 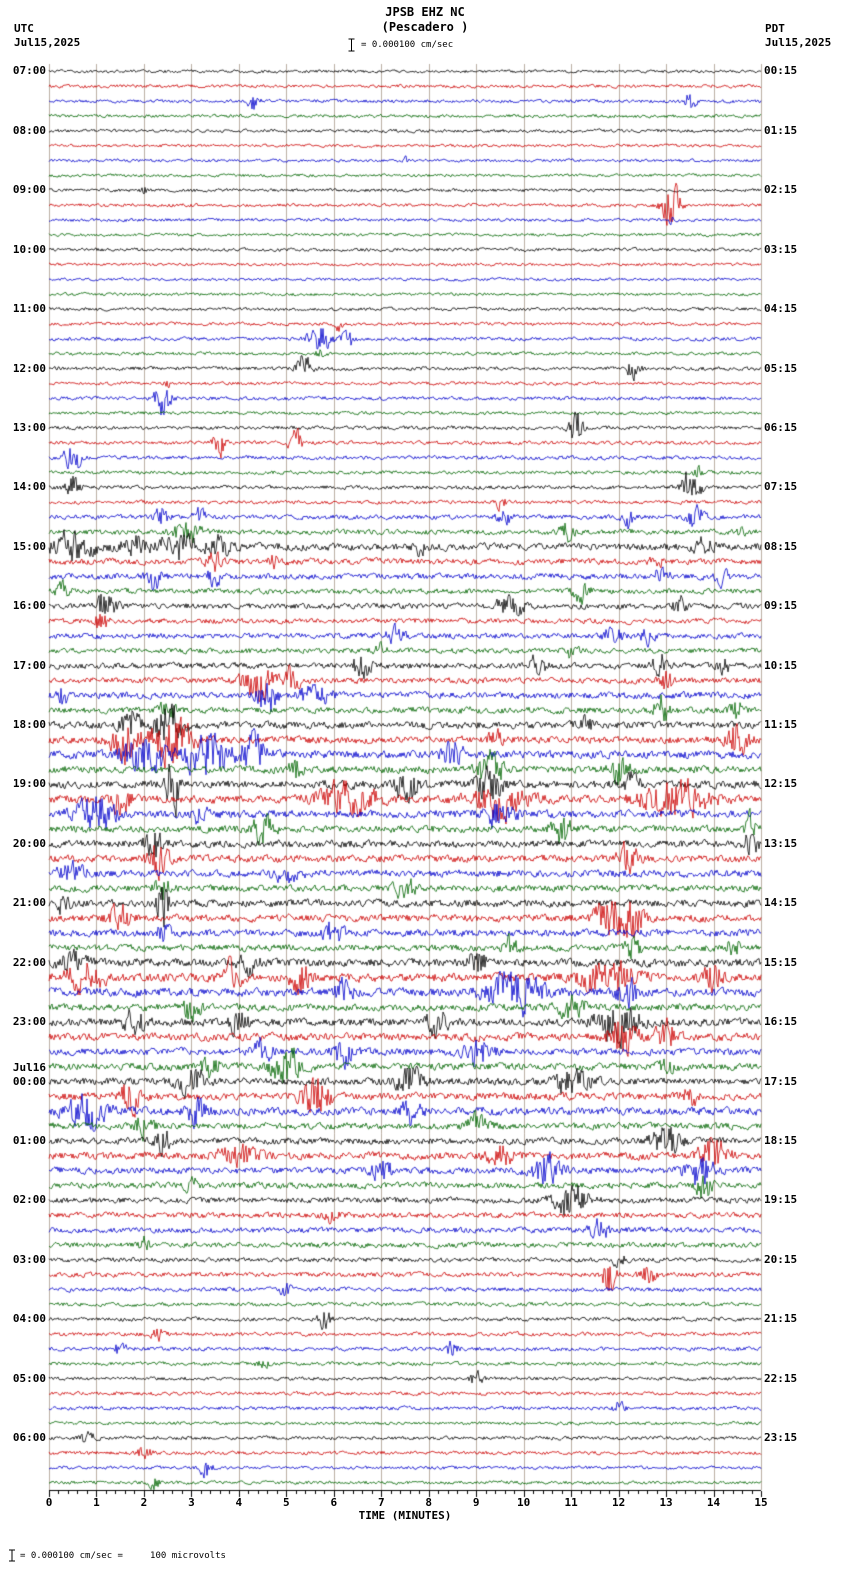 What do you see at coordinates (49, 1502) in the screenshot?
I see `x-tick-label: 0` at bounding box center [49, 1502].